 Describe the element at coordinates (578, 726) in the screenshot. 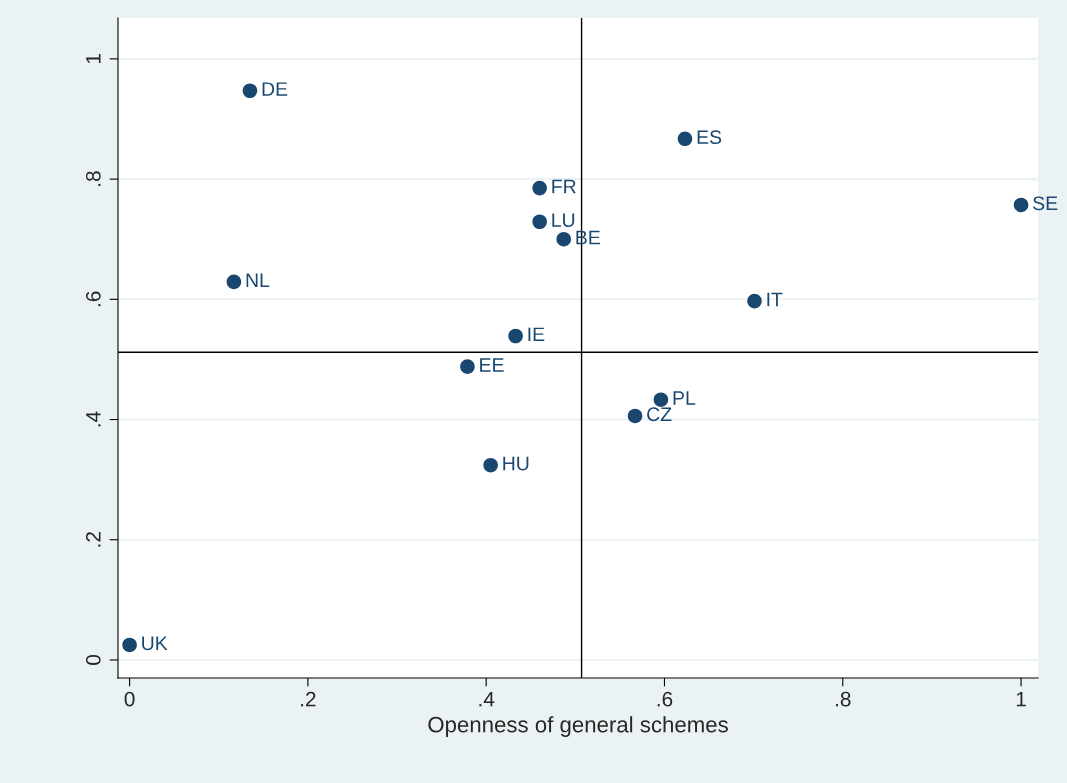

I see `x-axis-title: Openness of general schemes` at that location.